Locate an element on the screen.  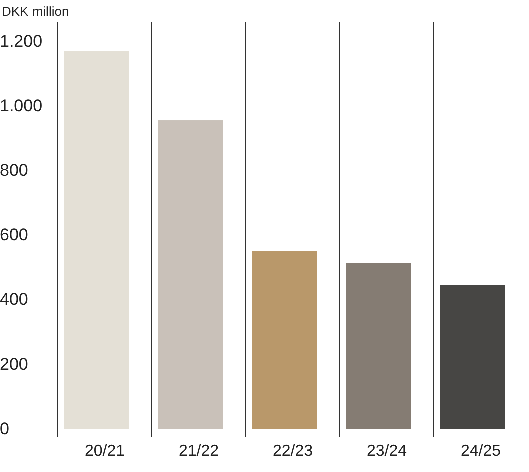
y-tick-label: 1.000 is located at coordinates (21, 106).